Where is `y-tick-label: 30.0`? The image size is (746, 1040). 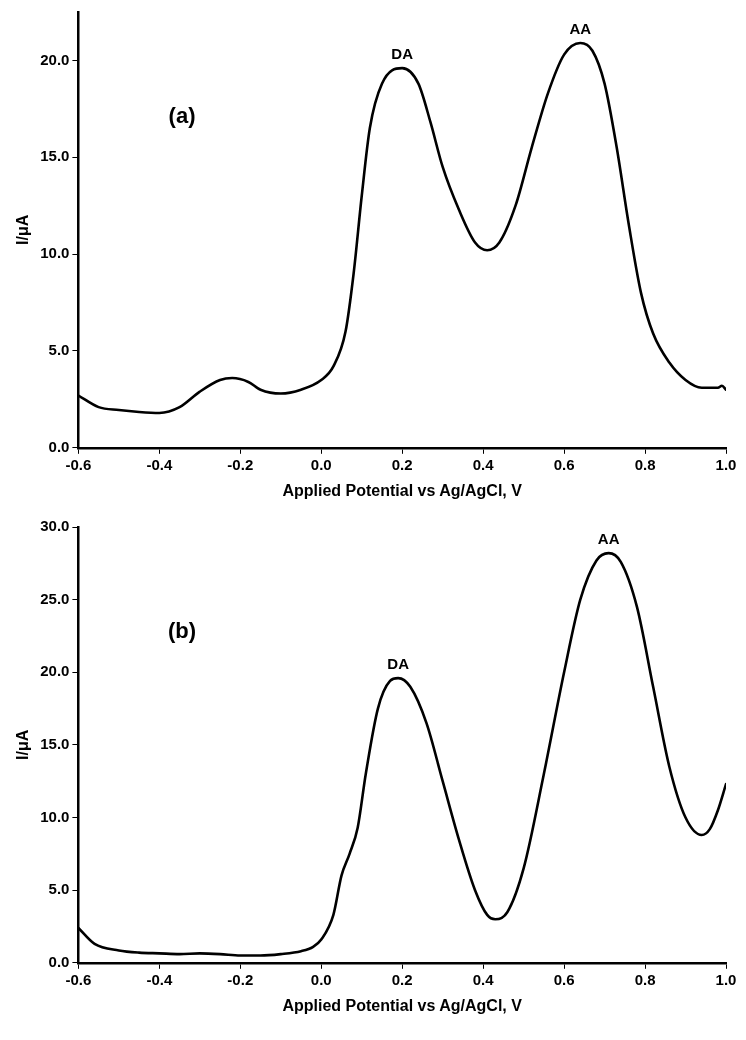
y-tick-label: 30.0 is located at coordinates (55, 526).